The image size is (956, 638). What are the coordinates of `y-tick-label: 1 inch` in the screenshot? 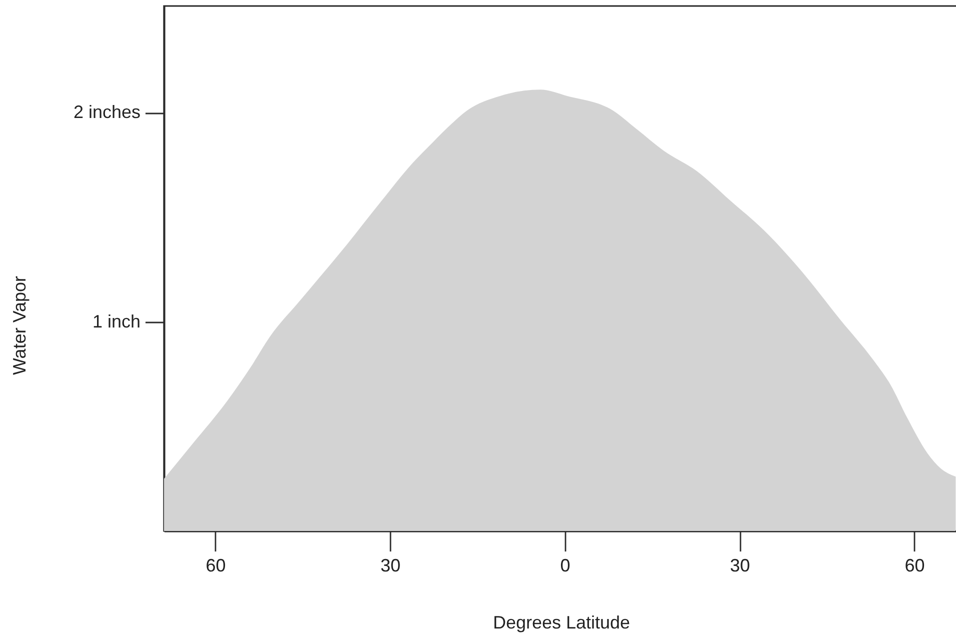 It's located at (116, 321).